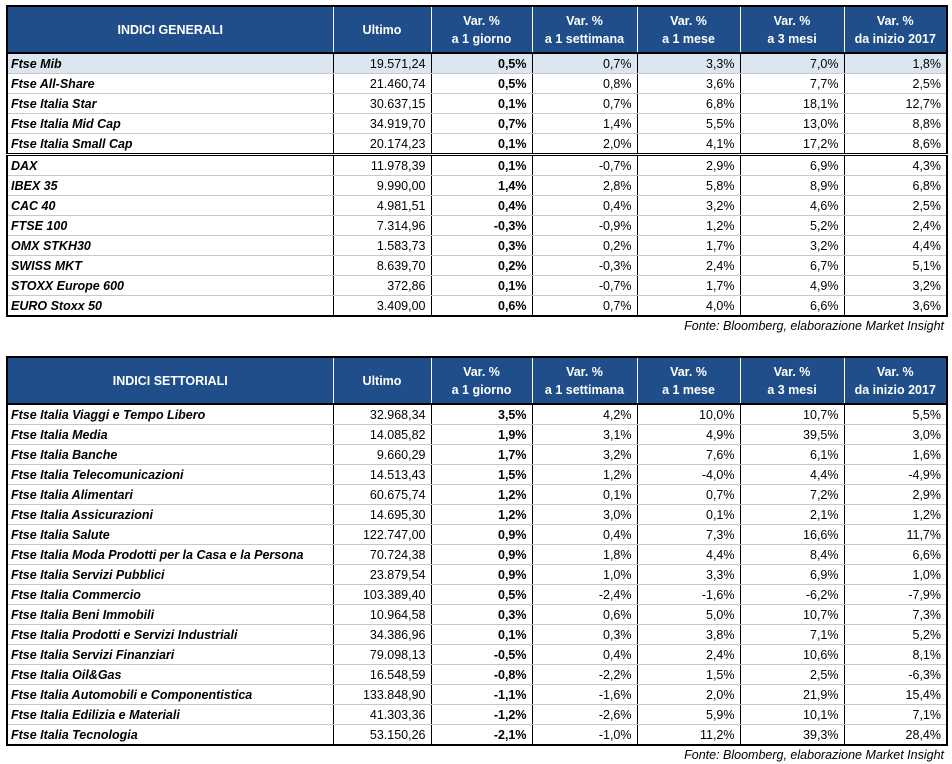 This screenshot has width=952, height=764. What do you see at coordinates (169, 225) in the screenshot?
I see `index-name: FTSE 100` at bounding box center [169, 225].